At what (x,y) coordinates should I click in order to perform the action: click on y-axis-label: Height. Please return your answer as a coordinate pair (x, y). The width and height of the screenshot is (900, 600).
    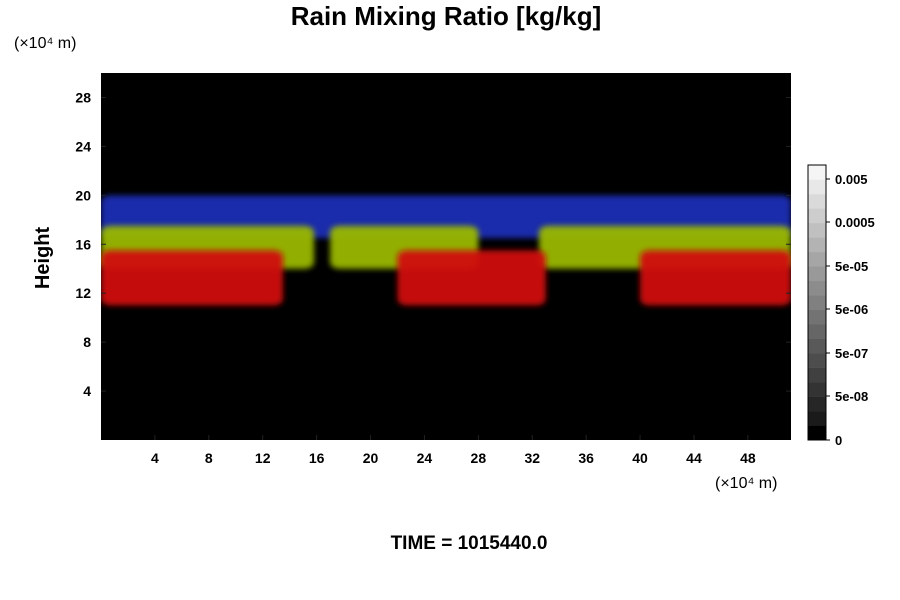
    Looking at the image, I should click on (43, 258).